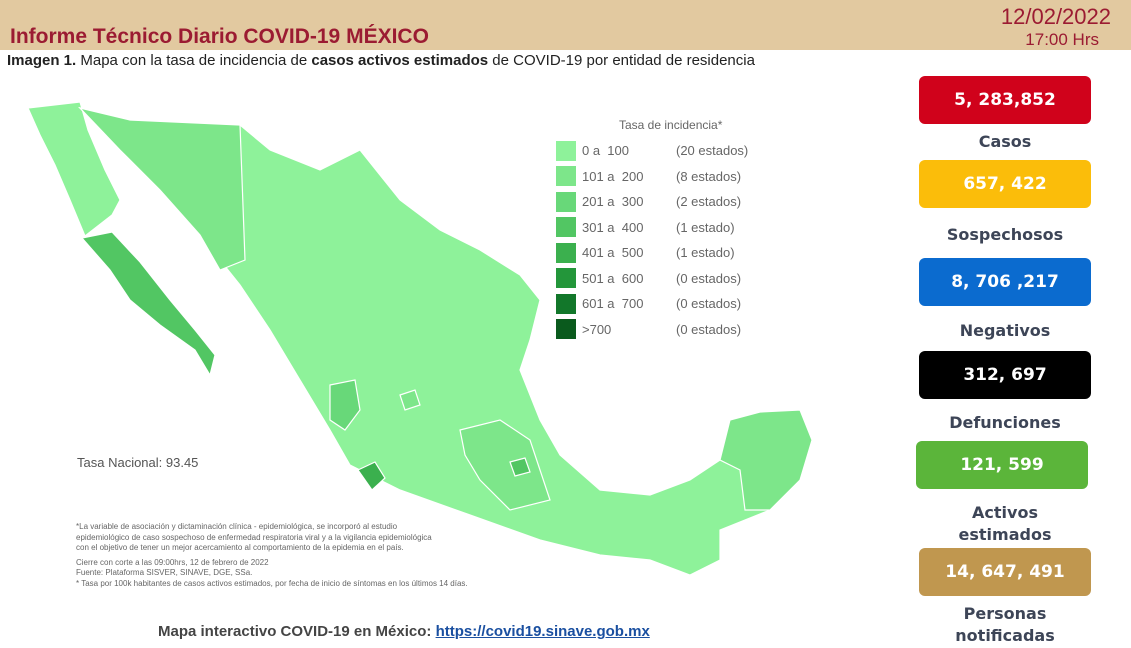 The height and width of the screenshot is (648, 1131). Describe the element at coordinates (1005, 422) in the screenshot. I see `stat-label: Defunciones` at that location.